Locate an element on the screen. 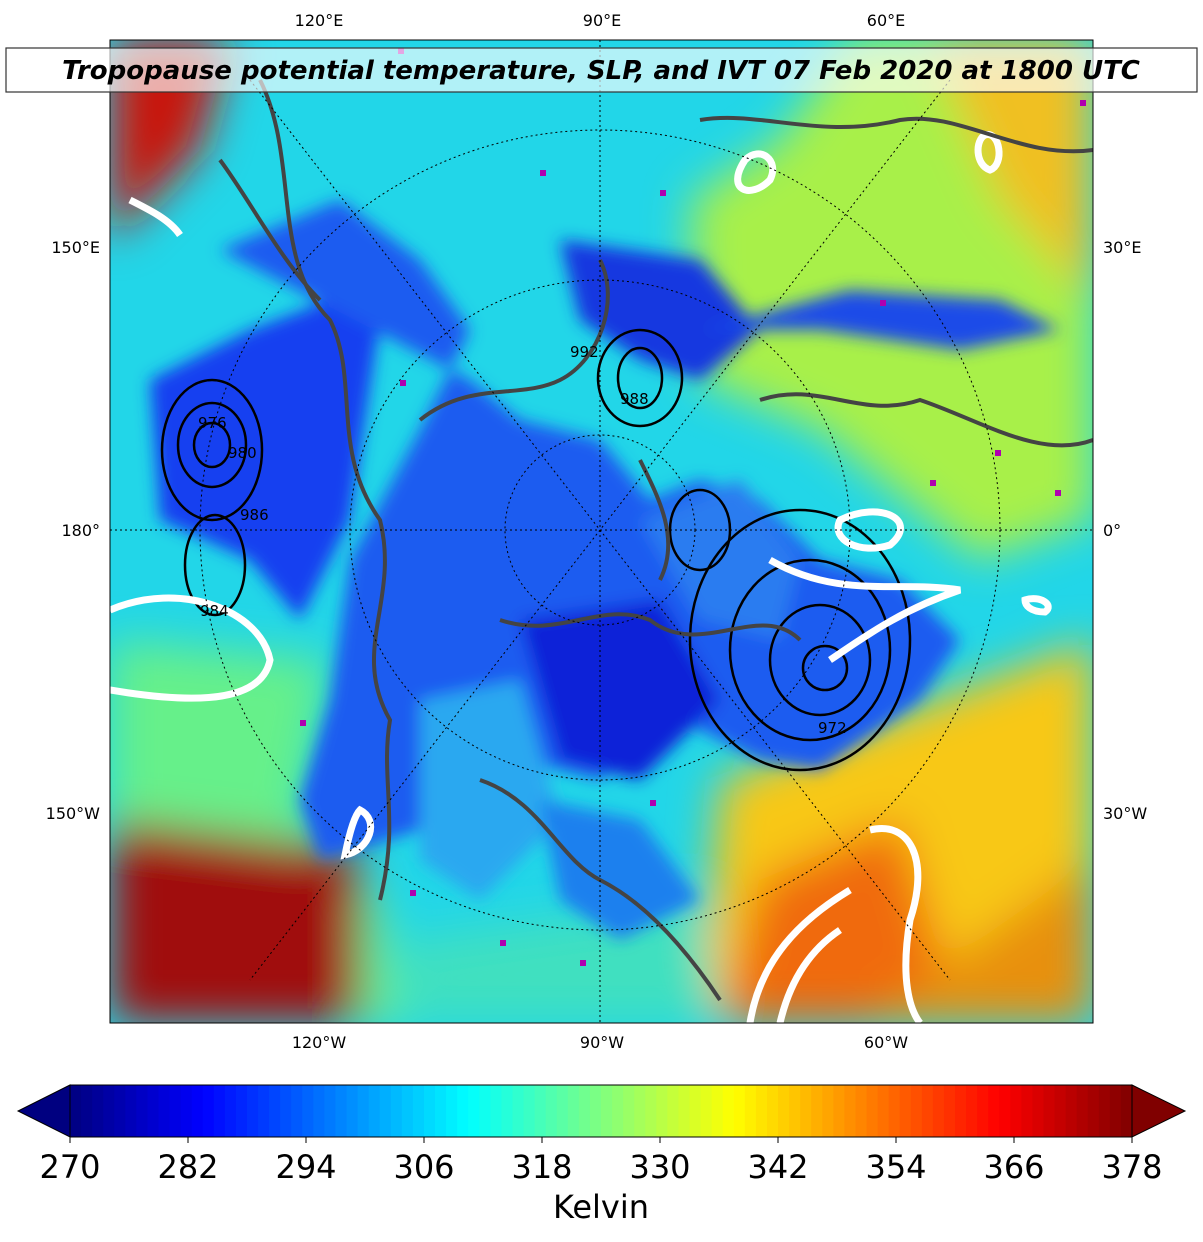 Image resolution: width=1203 pixels, height=1242 pixels. lon-label: 120°E is located at coordinates (319, 20).